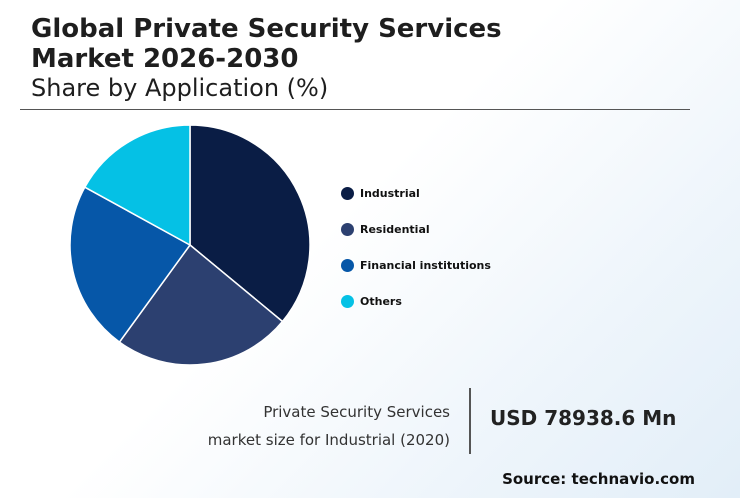  What do you see at coordinates (347, 229) in the screenshot?
I see `legend-swatch-residential` at bounding box center [347, 229].